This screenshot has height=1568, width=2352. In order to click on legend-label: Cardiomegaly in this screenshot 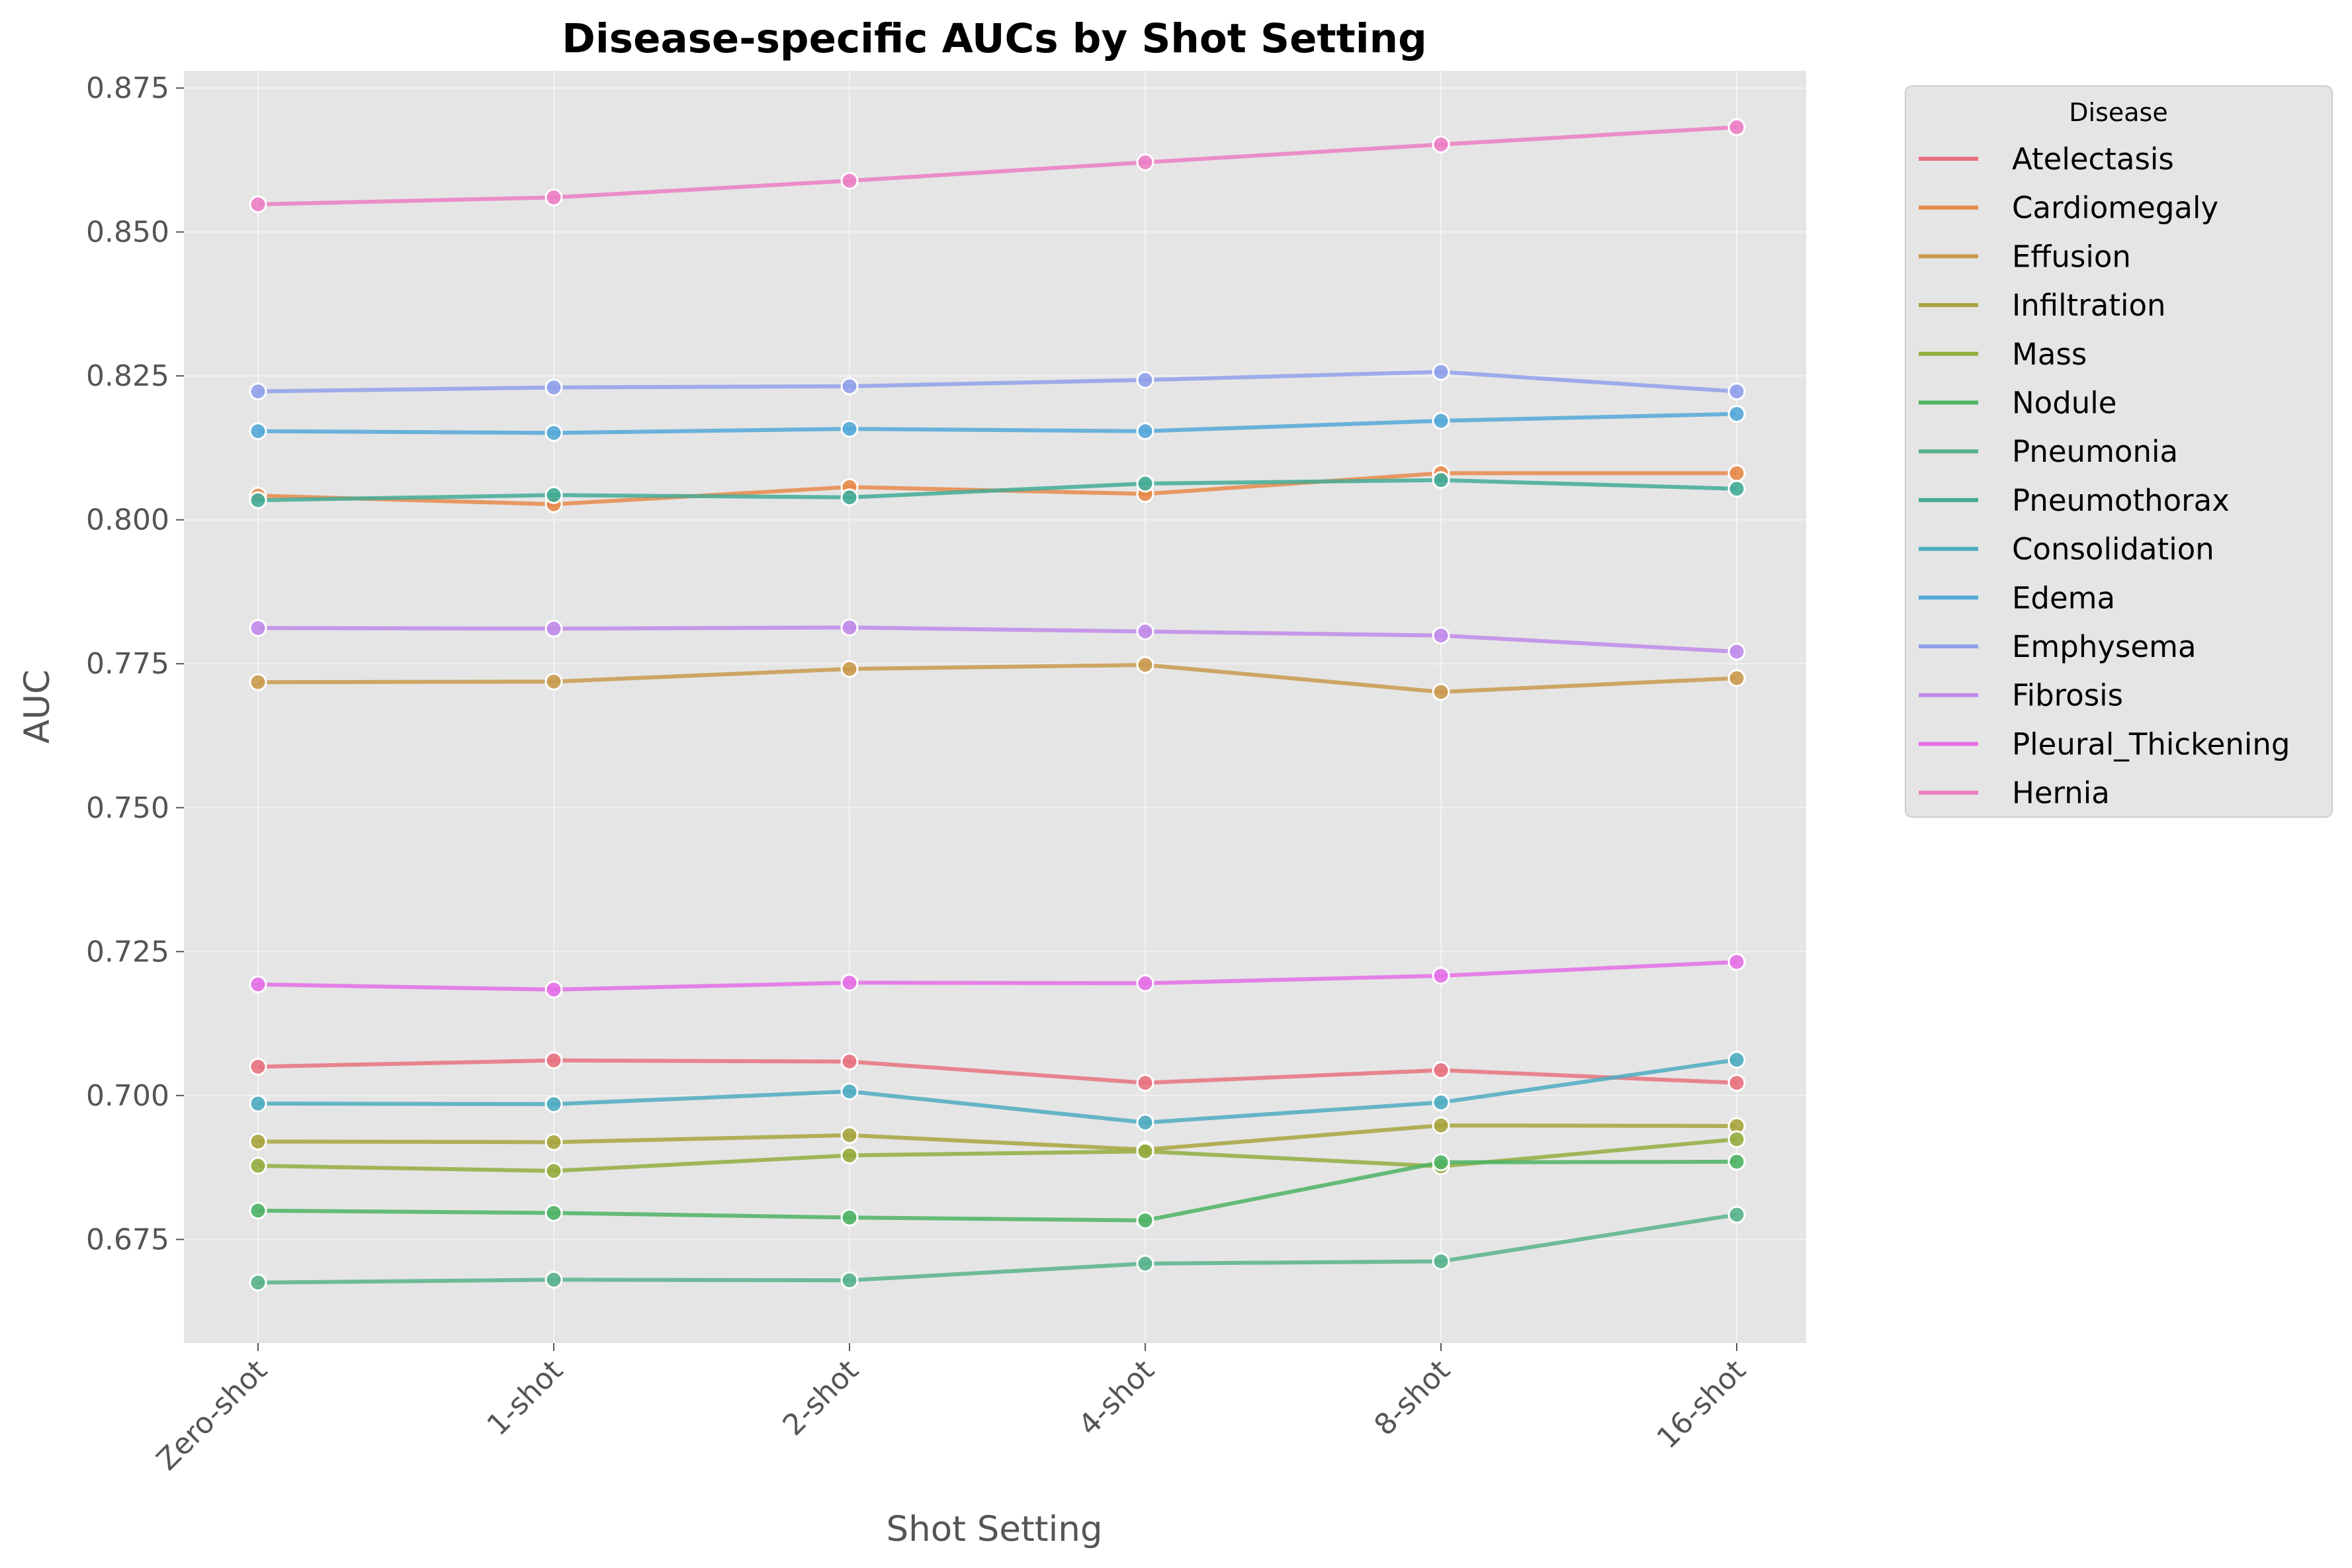, I will do `click(2115, 209)`.